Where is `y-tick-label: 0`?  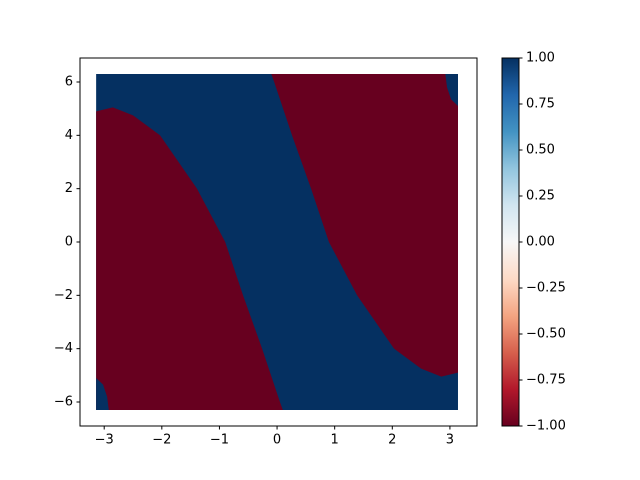 y-tick-label: 0 is located at coordinates (69, 242).